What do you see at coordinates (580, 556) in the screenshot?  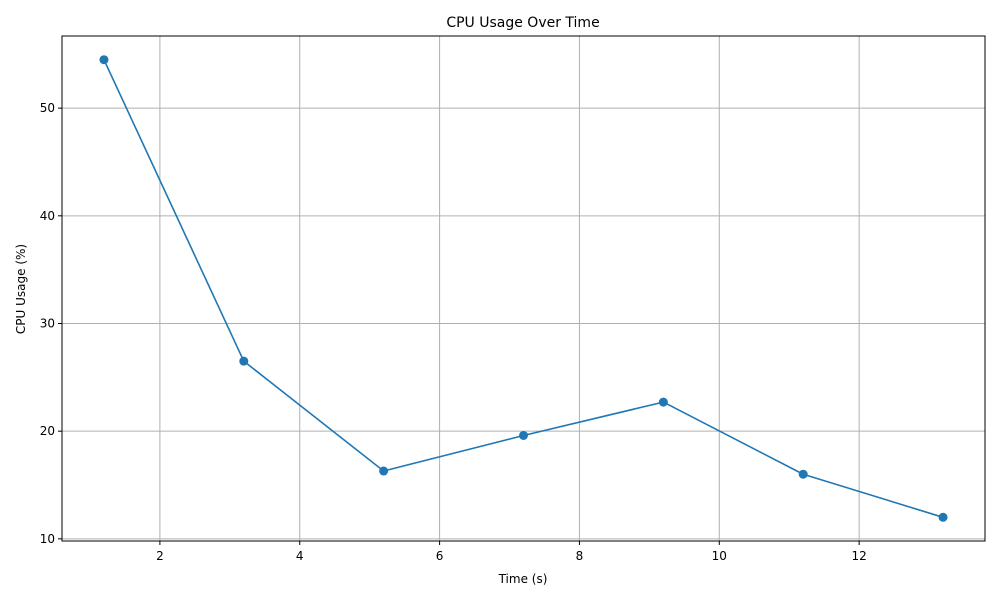 I see `x-tick-label: 8` at bounding box center [580, 556].